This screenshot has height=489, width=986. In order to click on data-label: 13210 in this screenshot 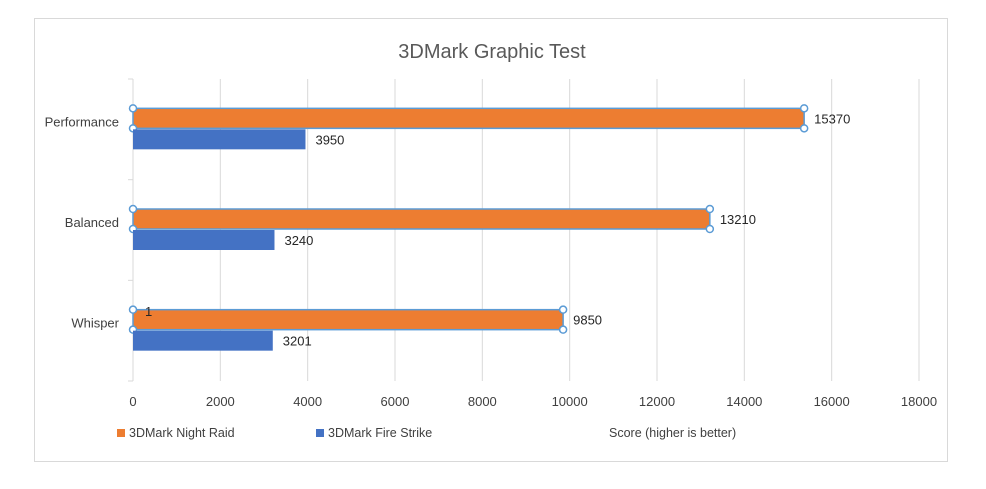, I will do `click(738, 219)`.